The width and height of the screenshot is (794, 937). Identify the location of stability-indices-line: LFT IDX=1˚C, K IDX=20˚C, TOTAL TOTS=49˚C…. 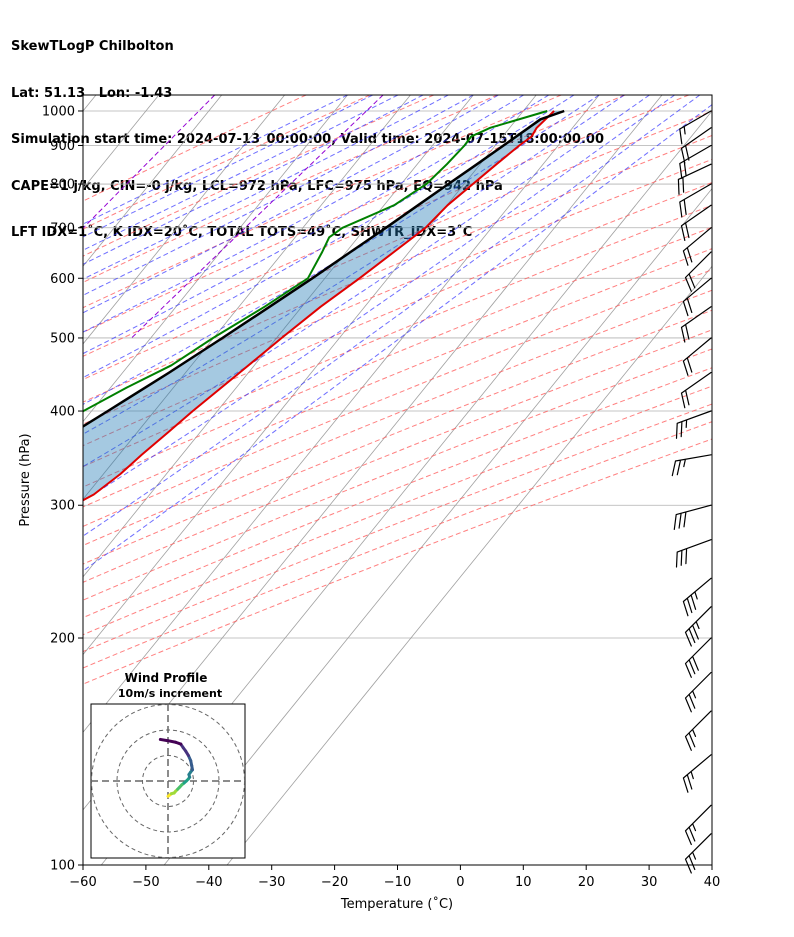
(242, 232).